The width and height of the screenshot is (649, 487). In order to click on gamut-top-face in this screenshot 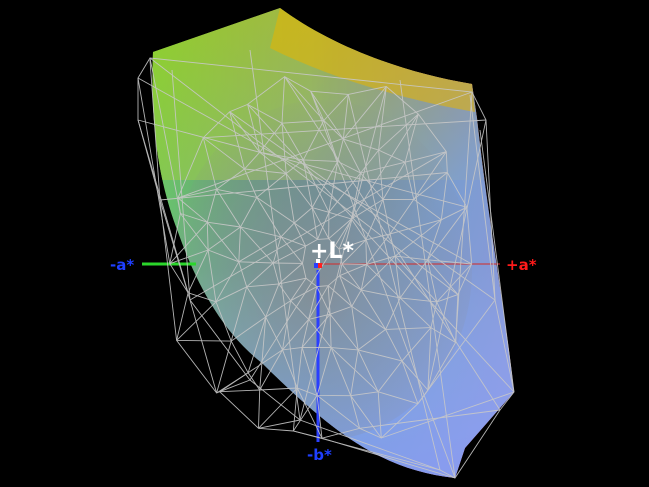, I will do `click(372, 60)`.